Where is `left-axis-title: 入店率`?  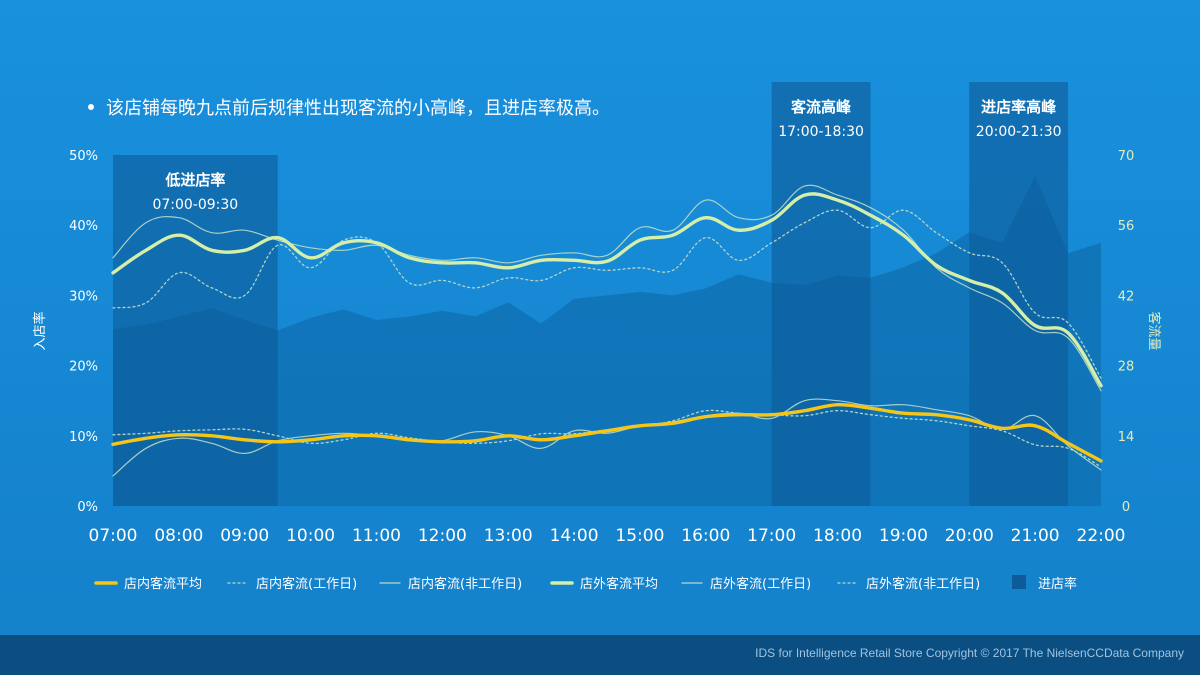 left-axis-title: 入店率 is located at coordinates (40, 330).